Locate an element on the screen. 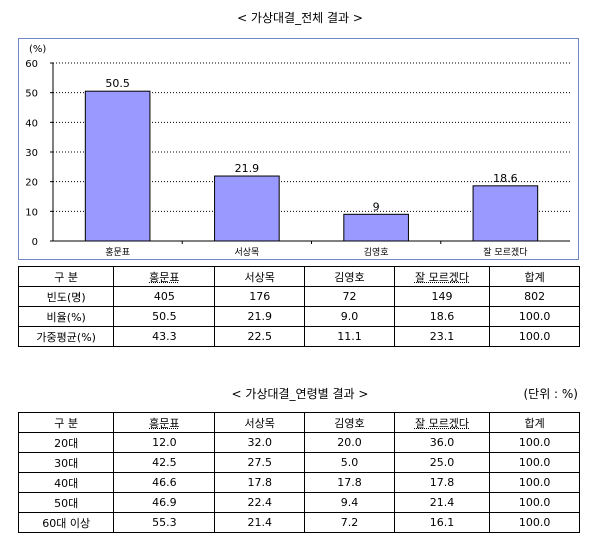 The height and width of the screenshot is (556, 600). table-cell: 405 is located at coordinates (164, 296).